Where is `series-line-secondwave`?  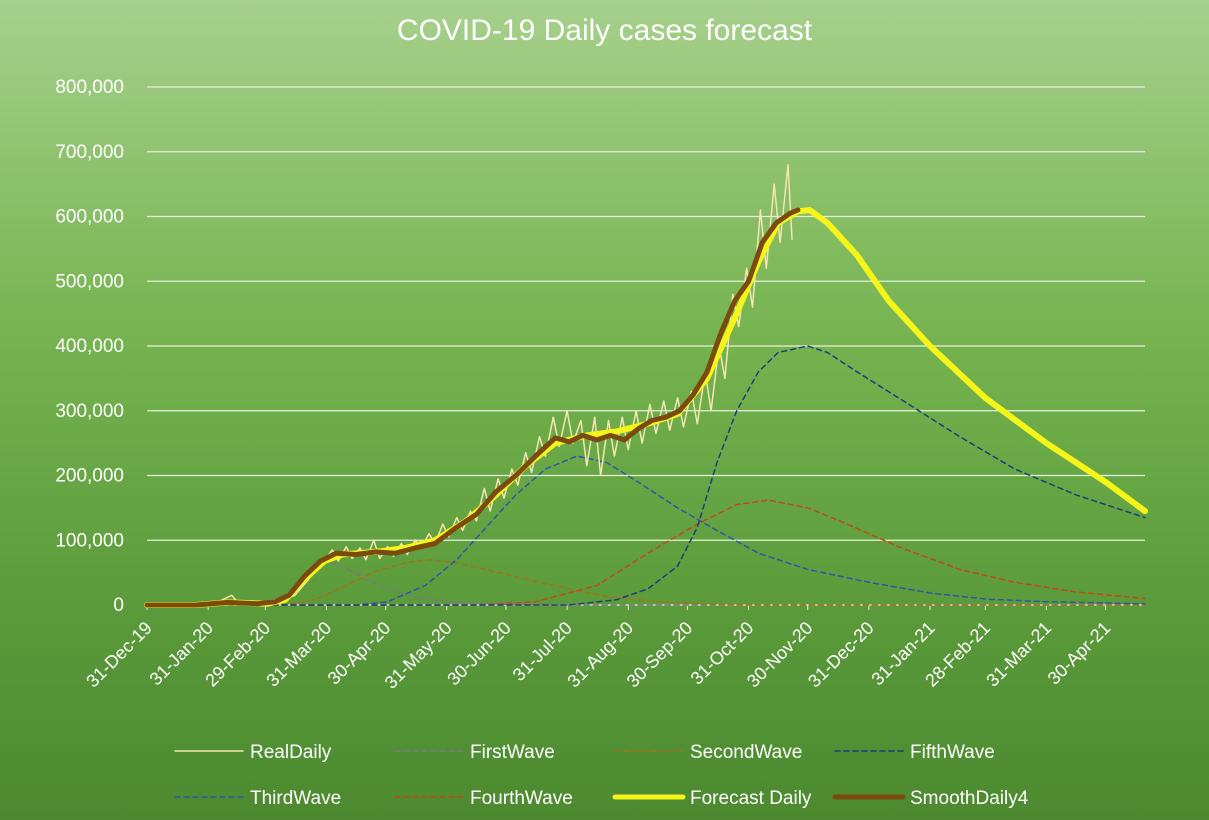 series-line-secondwave is located at coordinates (646, 582).